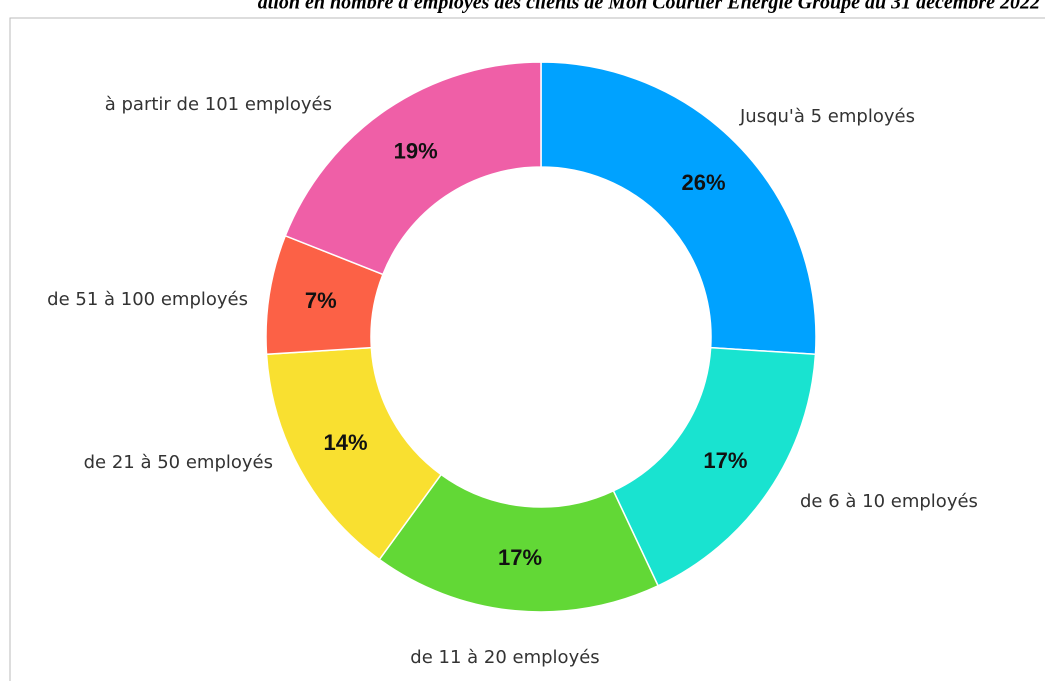 The image size is (1045, 681). What do you see at coordinates (147, 299) in the screenshot?
I see `slice-category-label: de 51 à 100 employés` at bounding box center [147, 299].